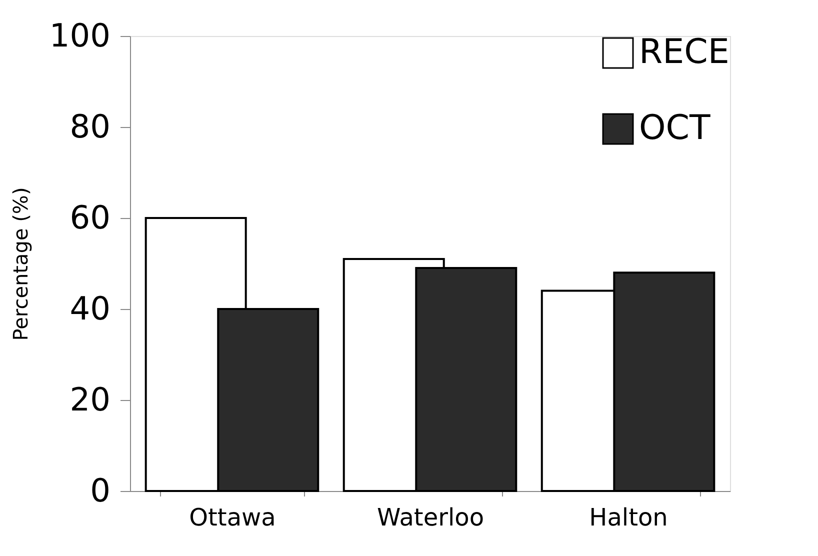 The height and width of the screenshot is (556, 818). What do you see at coordinates (232, 518) in the screenshot?
I see `x-tick-label: Ottawa` at bounding box center [232, 518].